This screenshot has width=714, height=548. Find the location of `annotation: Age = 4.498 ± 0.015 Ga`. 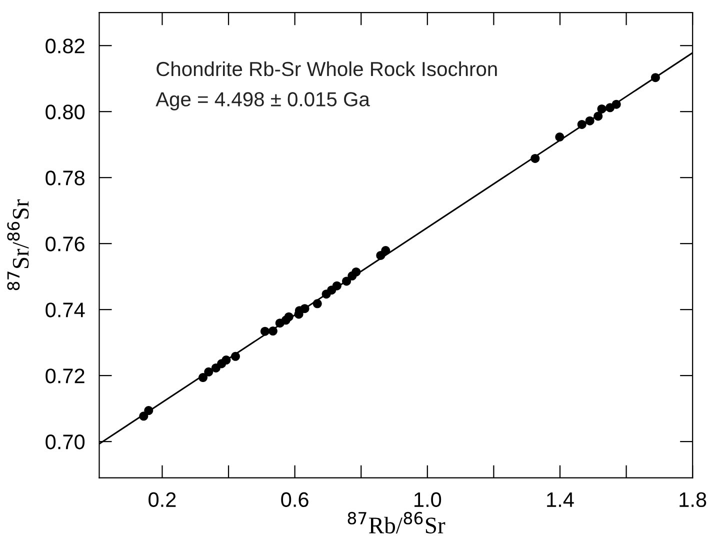

annotation: Age = 4.498 ± 0.015 Ga is located at coordinates (263, 101).